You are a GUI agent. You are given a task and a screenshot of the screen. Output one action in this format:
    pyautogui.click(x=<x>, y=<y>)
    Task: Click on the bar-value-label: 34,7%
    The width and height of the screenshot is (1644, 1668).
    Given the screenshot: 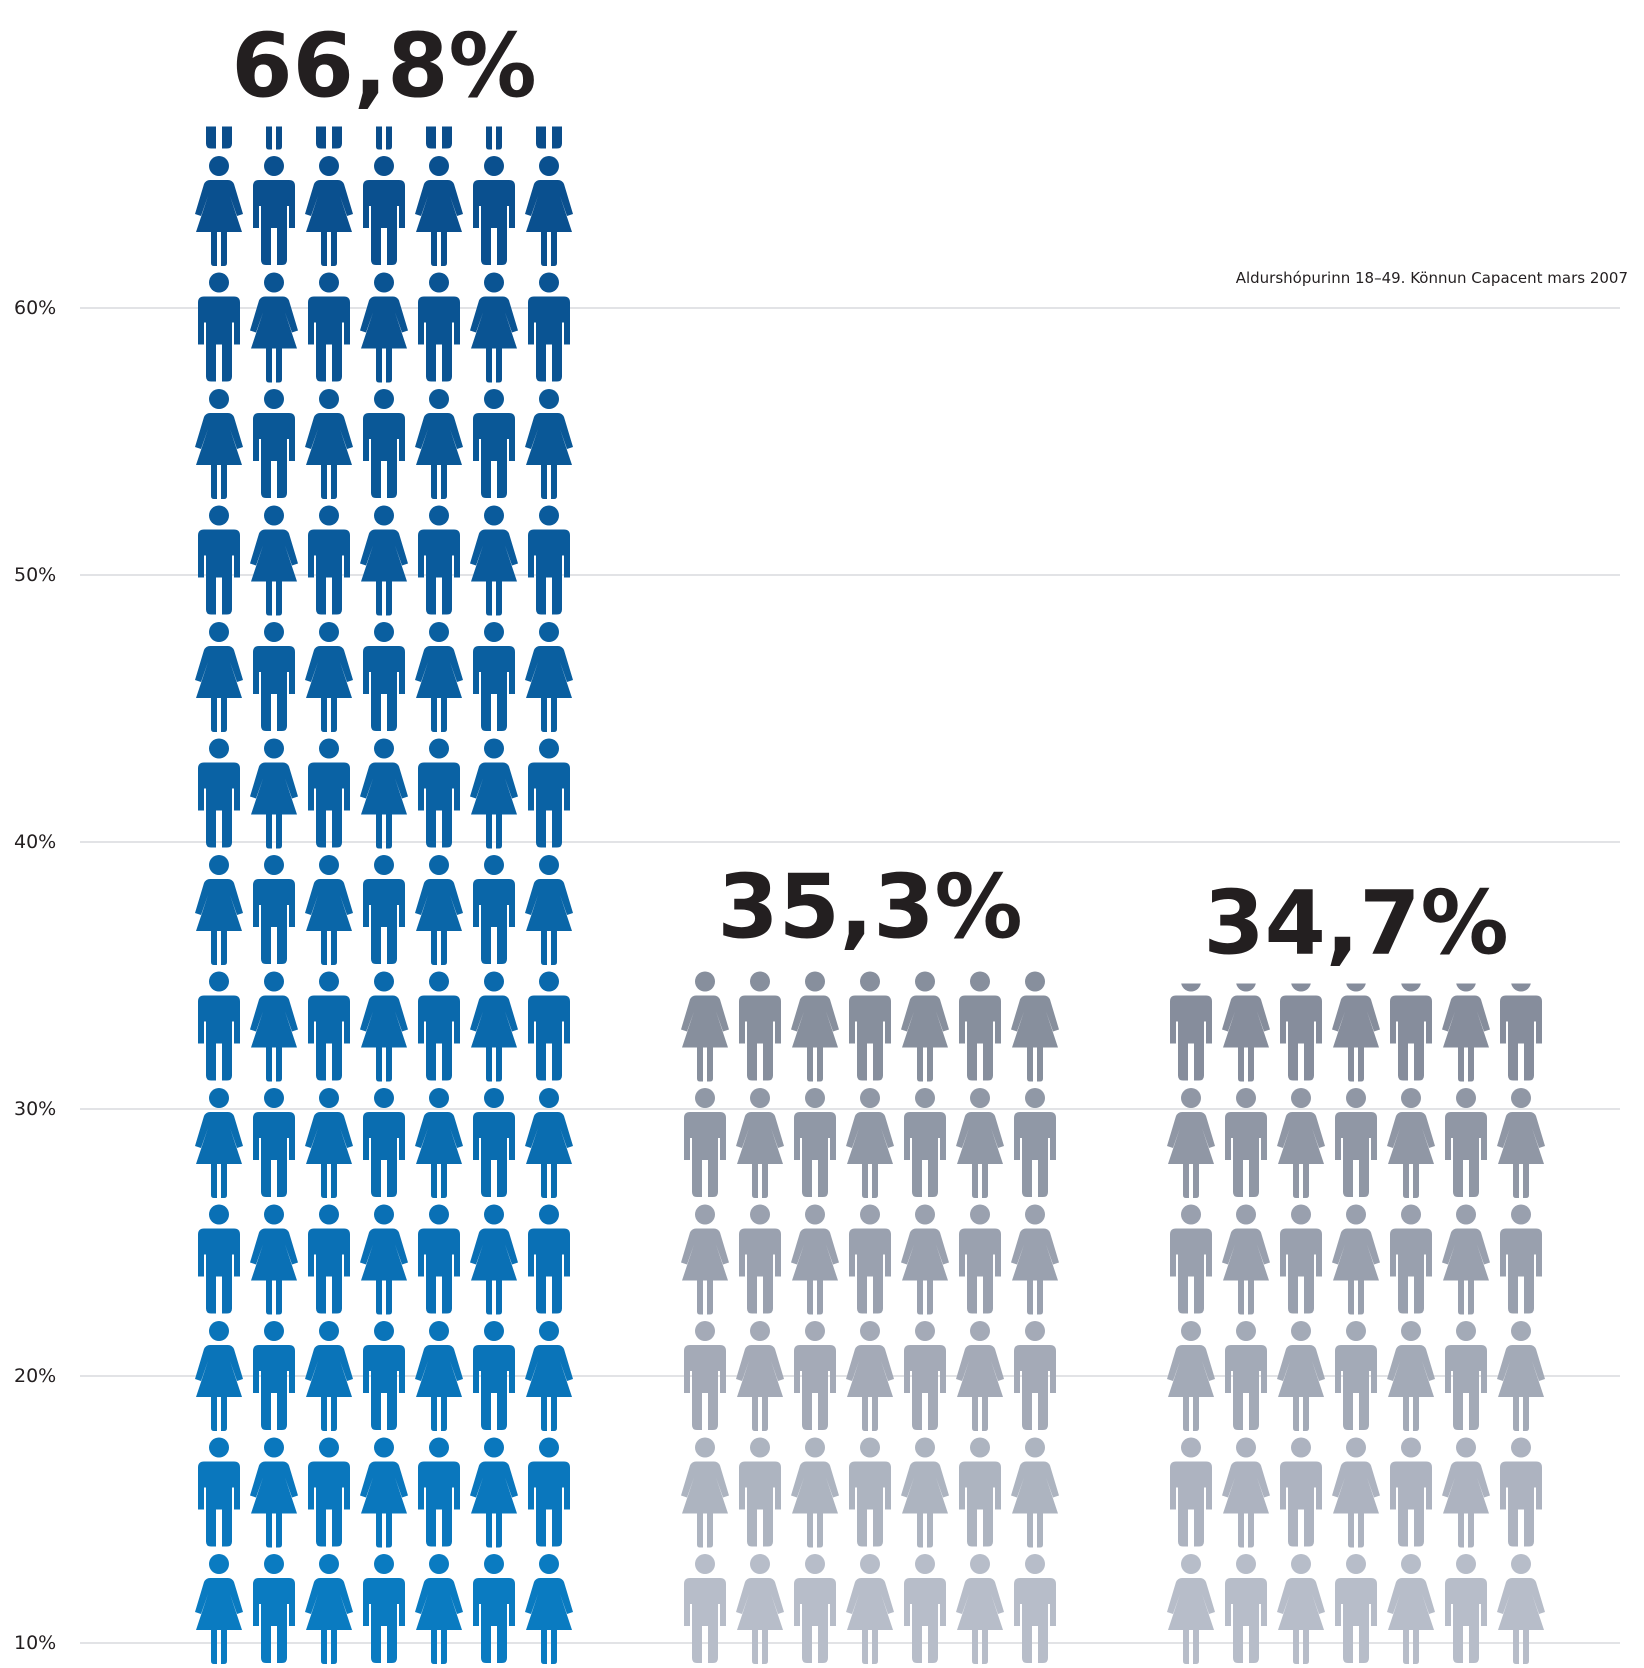 What is the action you would take?
    pyautogui.click(x=1355, y=923)
    